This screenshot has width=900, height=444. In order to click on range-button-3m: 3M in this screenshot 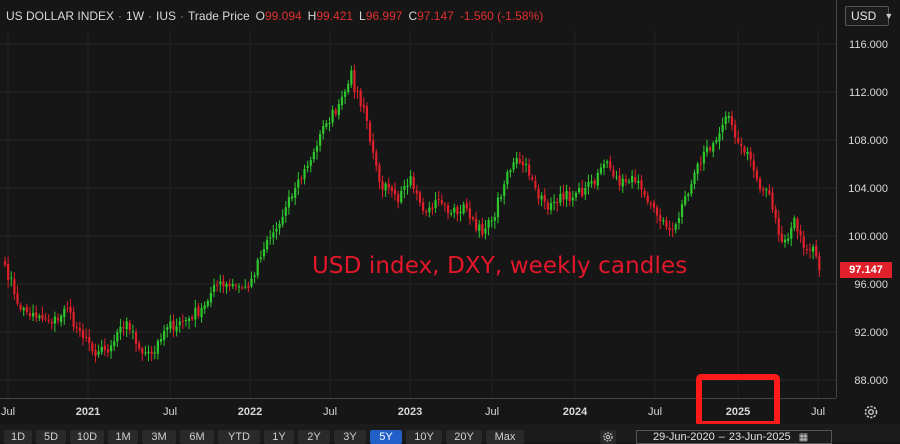, I will do `click(159, 437)`.